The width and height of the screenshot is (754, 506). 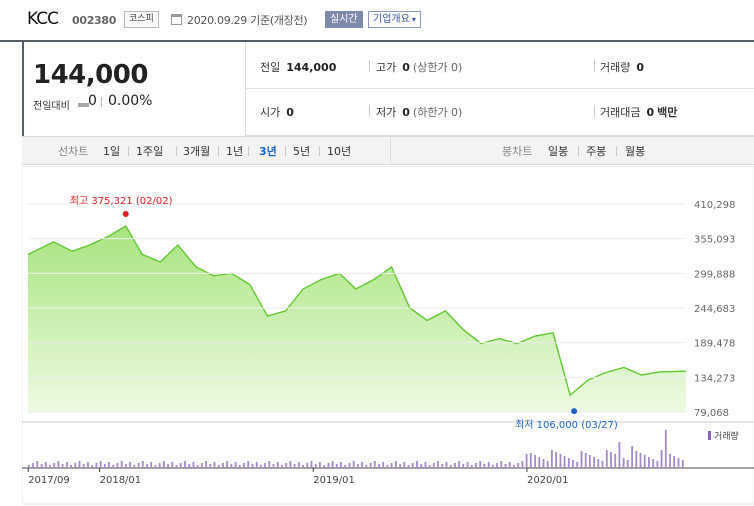 What do you see at coordinates (344, 19) in the screenshot?
I see `realtime-button: 실시간` at bounding box center [344, 19].